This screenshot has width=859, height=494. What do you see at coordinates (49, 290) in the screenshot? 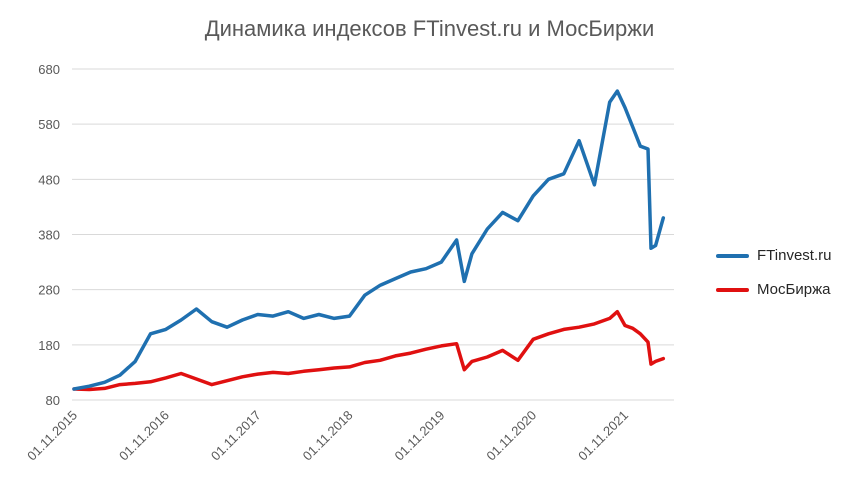
I see `y-tick-label: 280` at bounding box center [49, 290].